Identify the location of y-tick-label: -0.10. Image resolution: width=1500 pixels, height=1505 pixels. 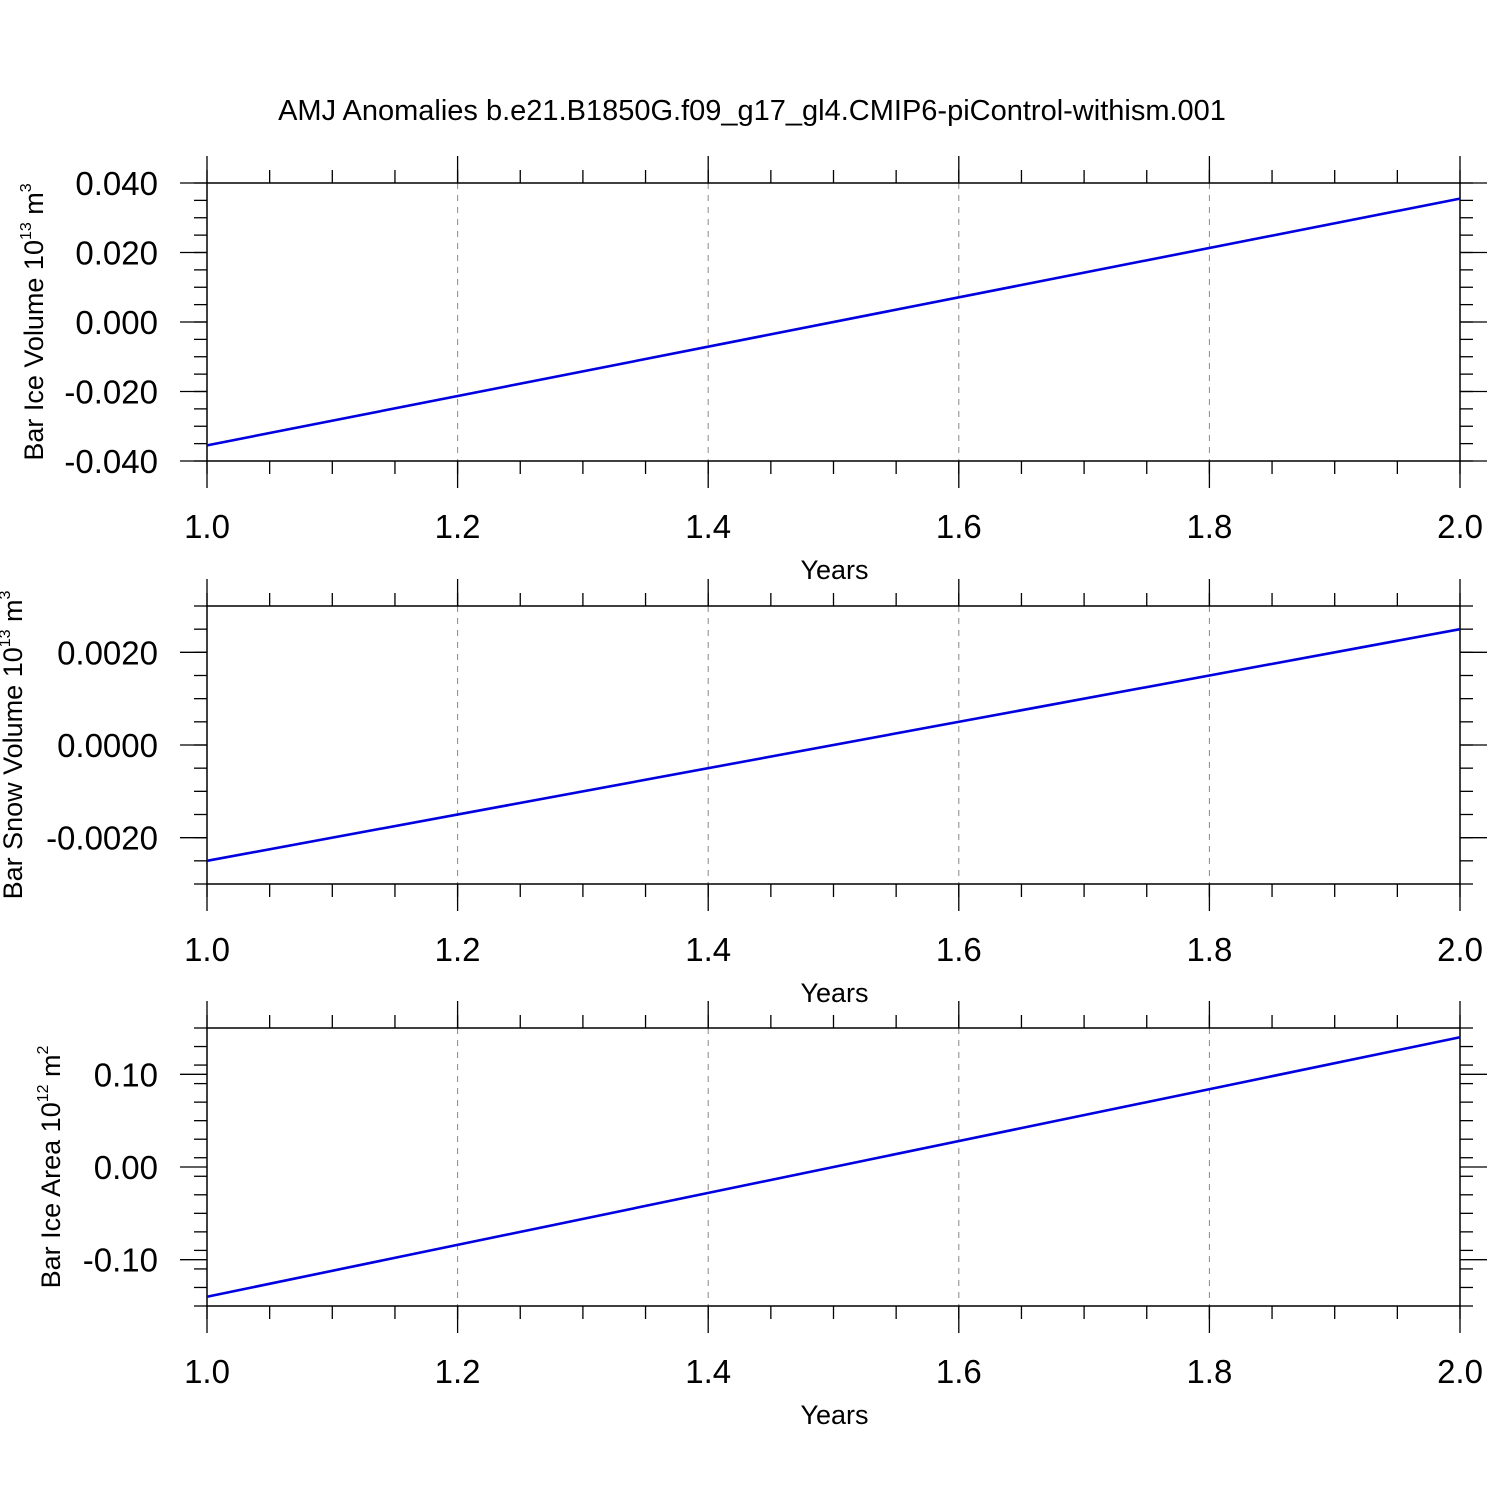
(120, 1260).